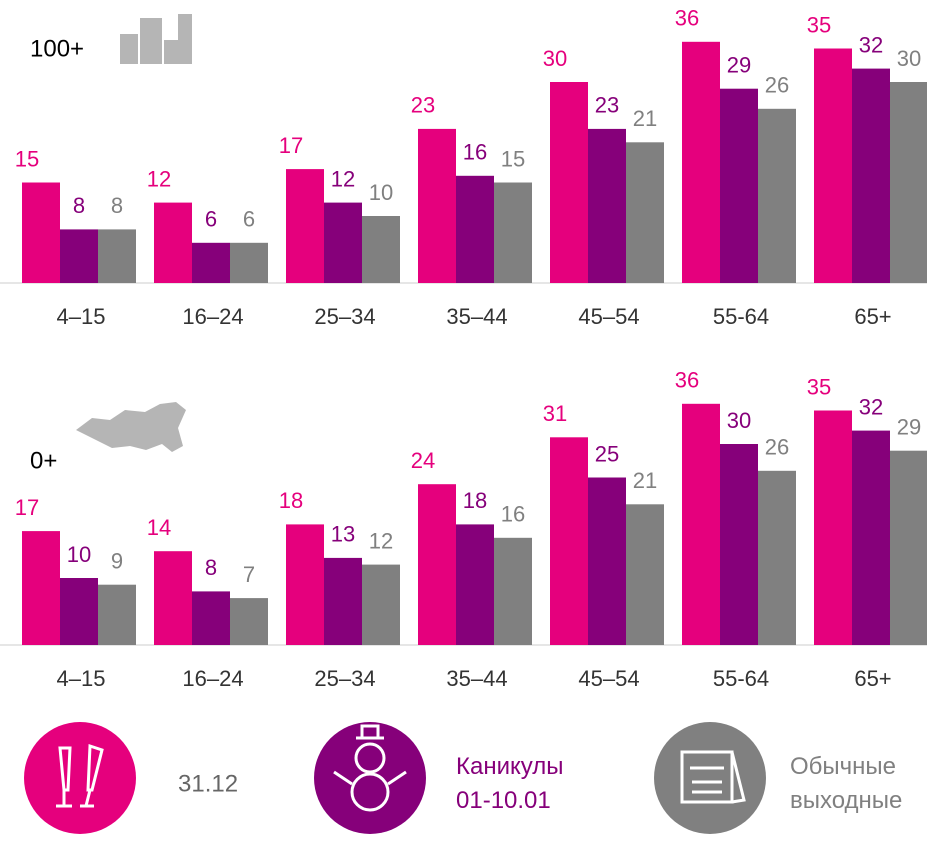 This screenshot has height=846, width=927. I want to click on snowman-body, so click(370, 792).